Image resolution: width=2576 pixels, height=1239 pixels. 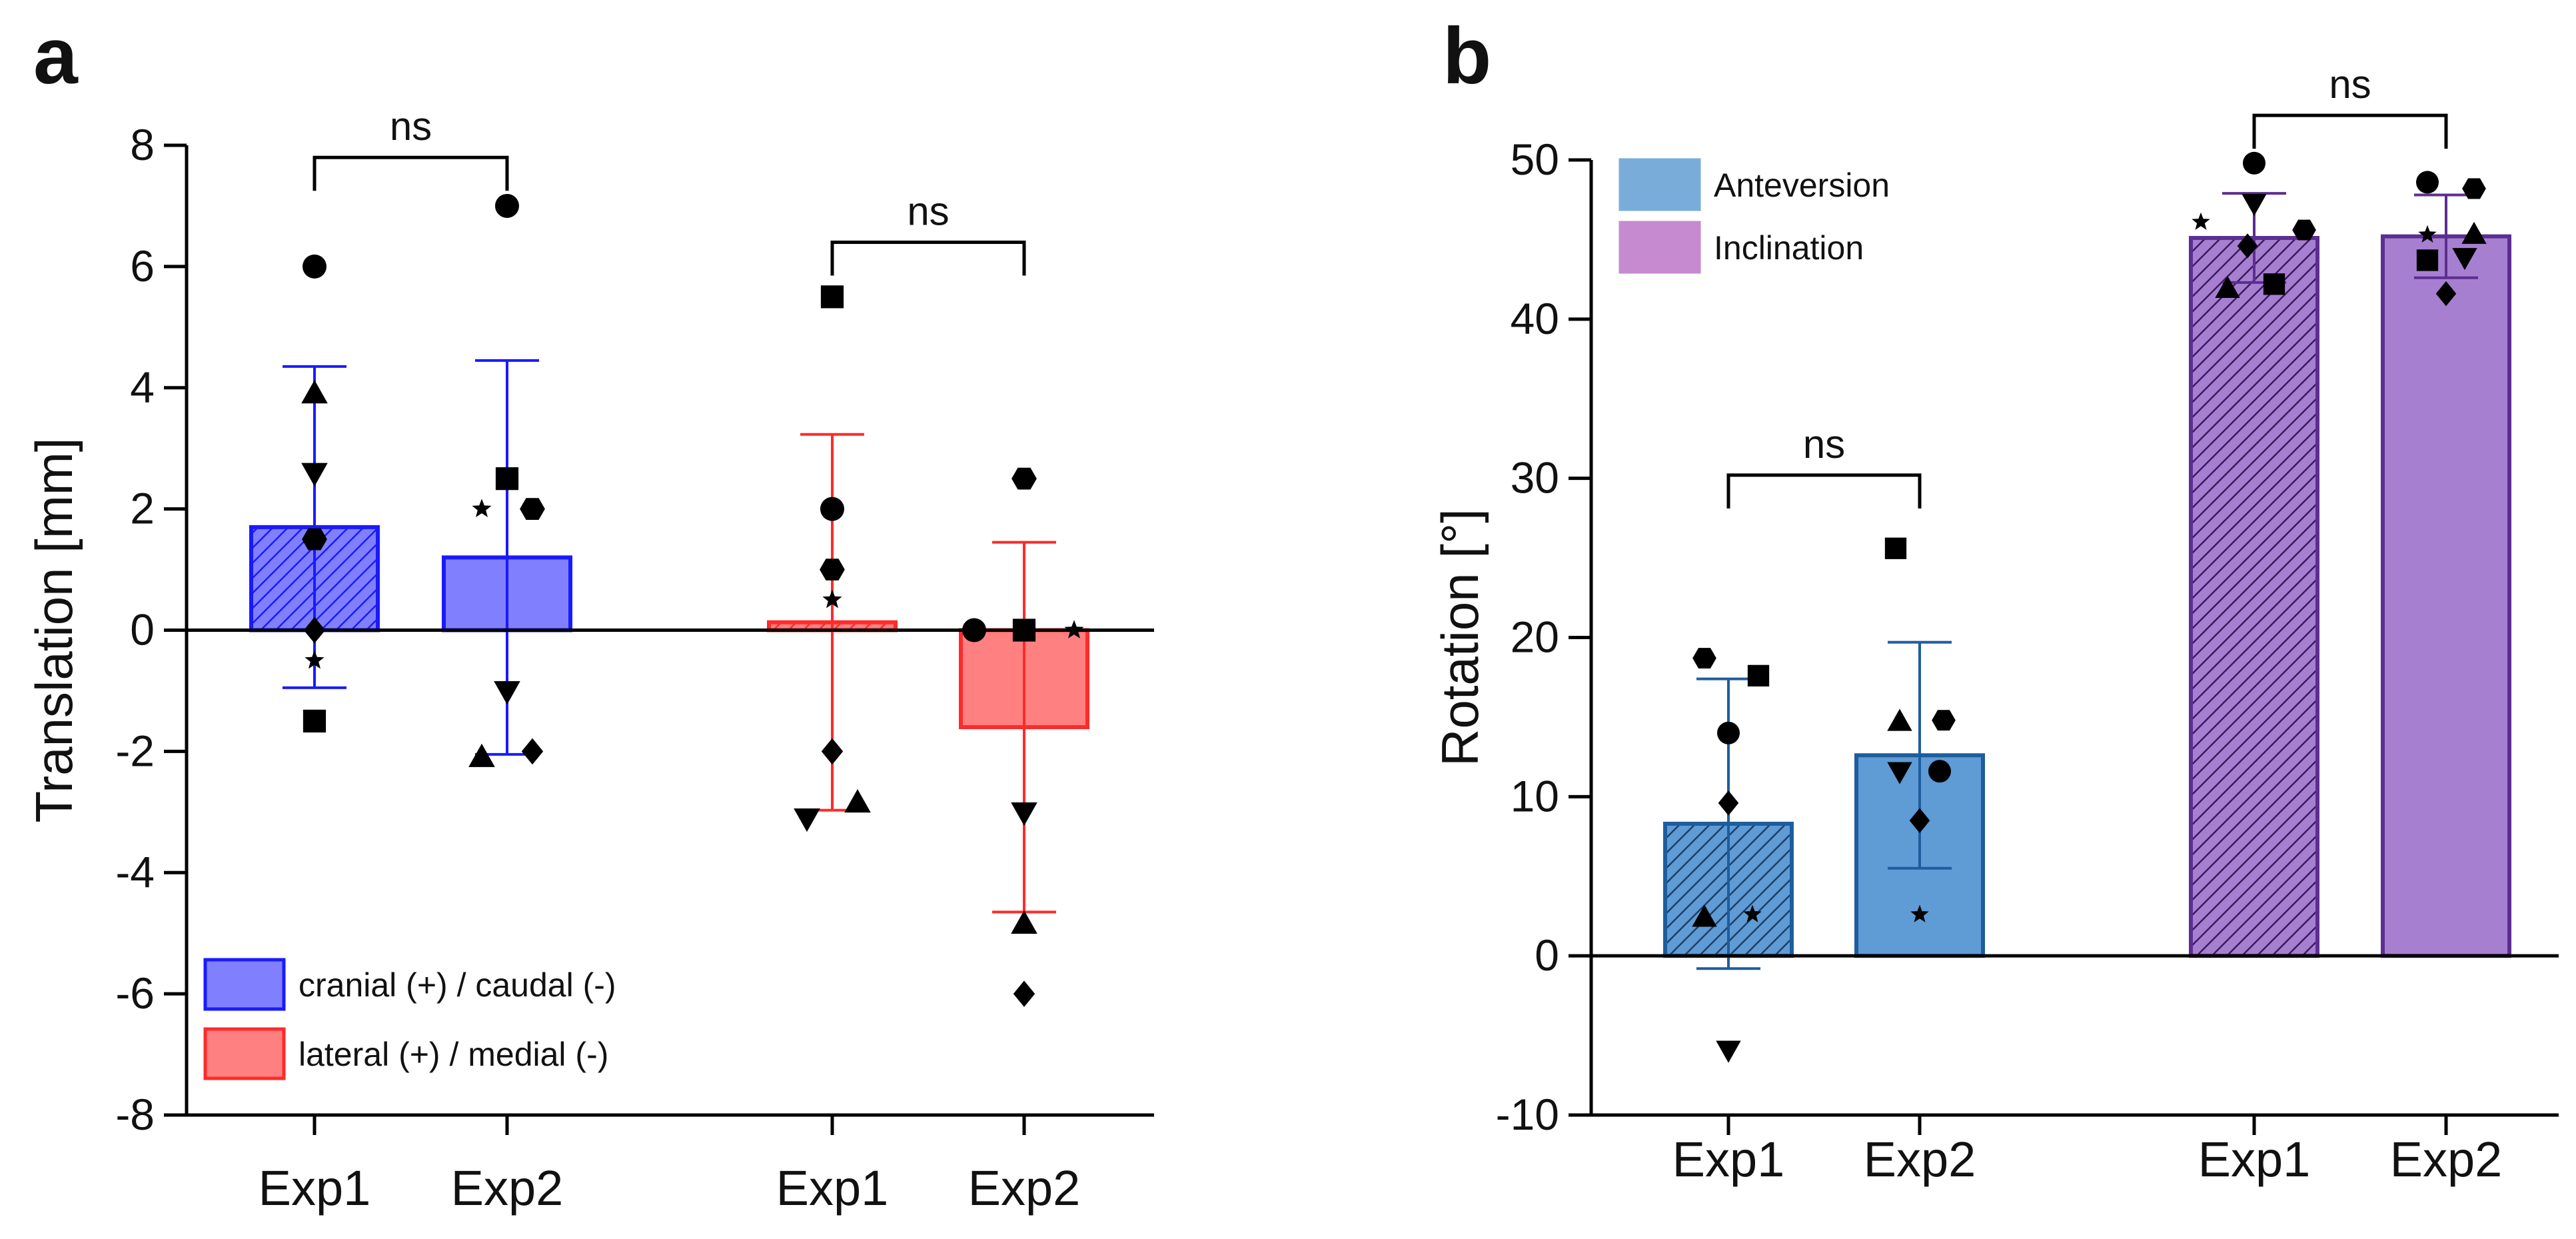 What do you see at coordinates (1789, 248) in the screenshot?
I see `legend-label: Inclination` at bounding box center [1789, 248].